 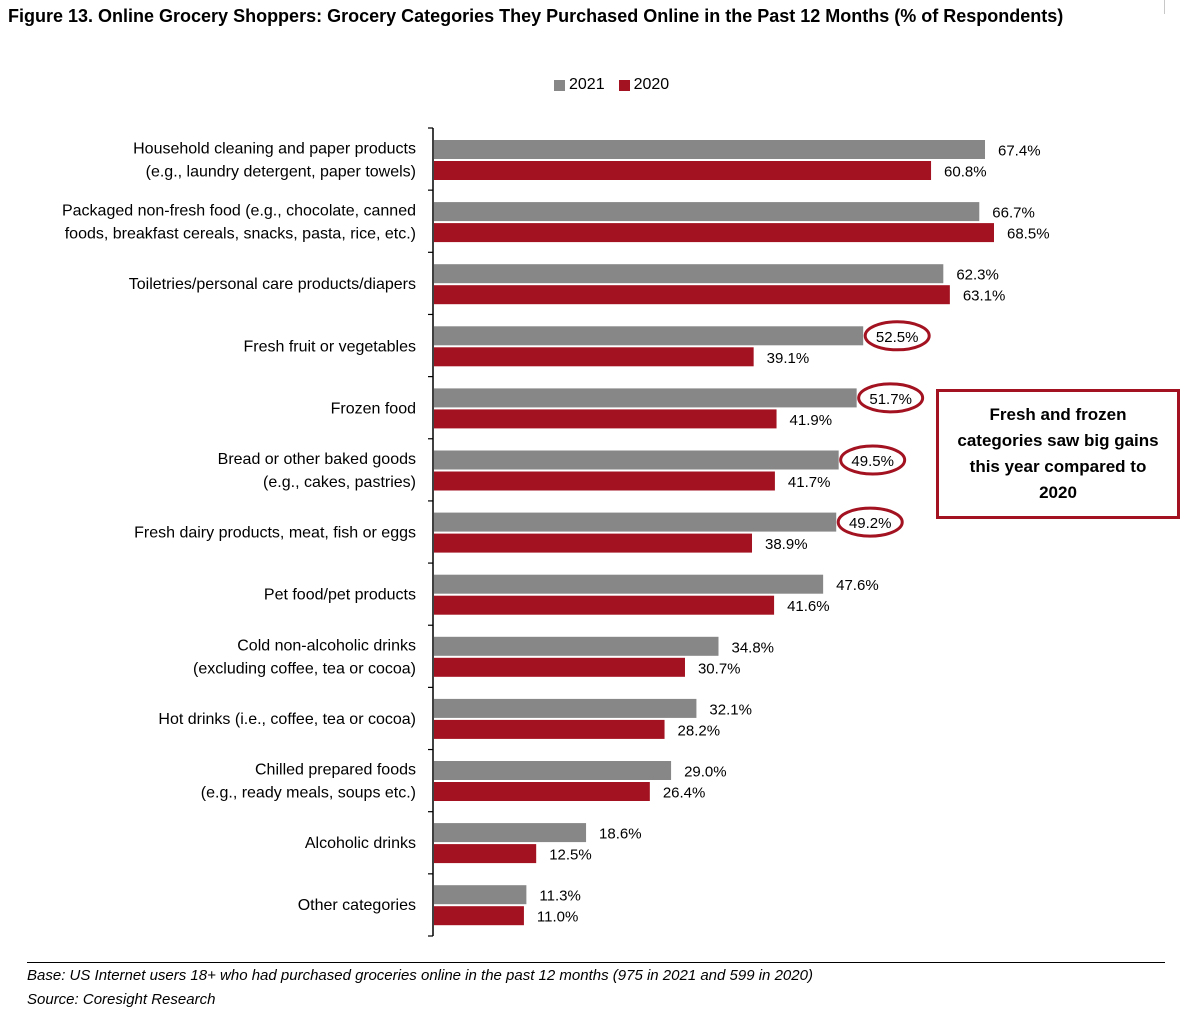 What do you see at coordinates (559, 896) in the screenshot?
I see `data-label-2021: 11.3%` at bounding box center [559, 896].